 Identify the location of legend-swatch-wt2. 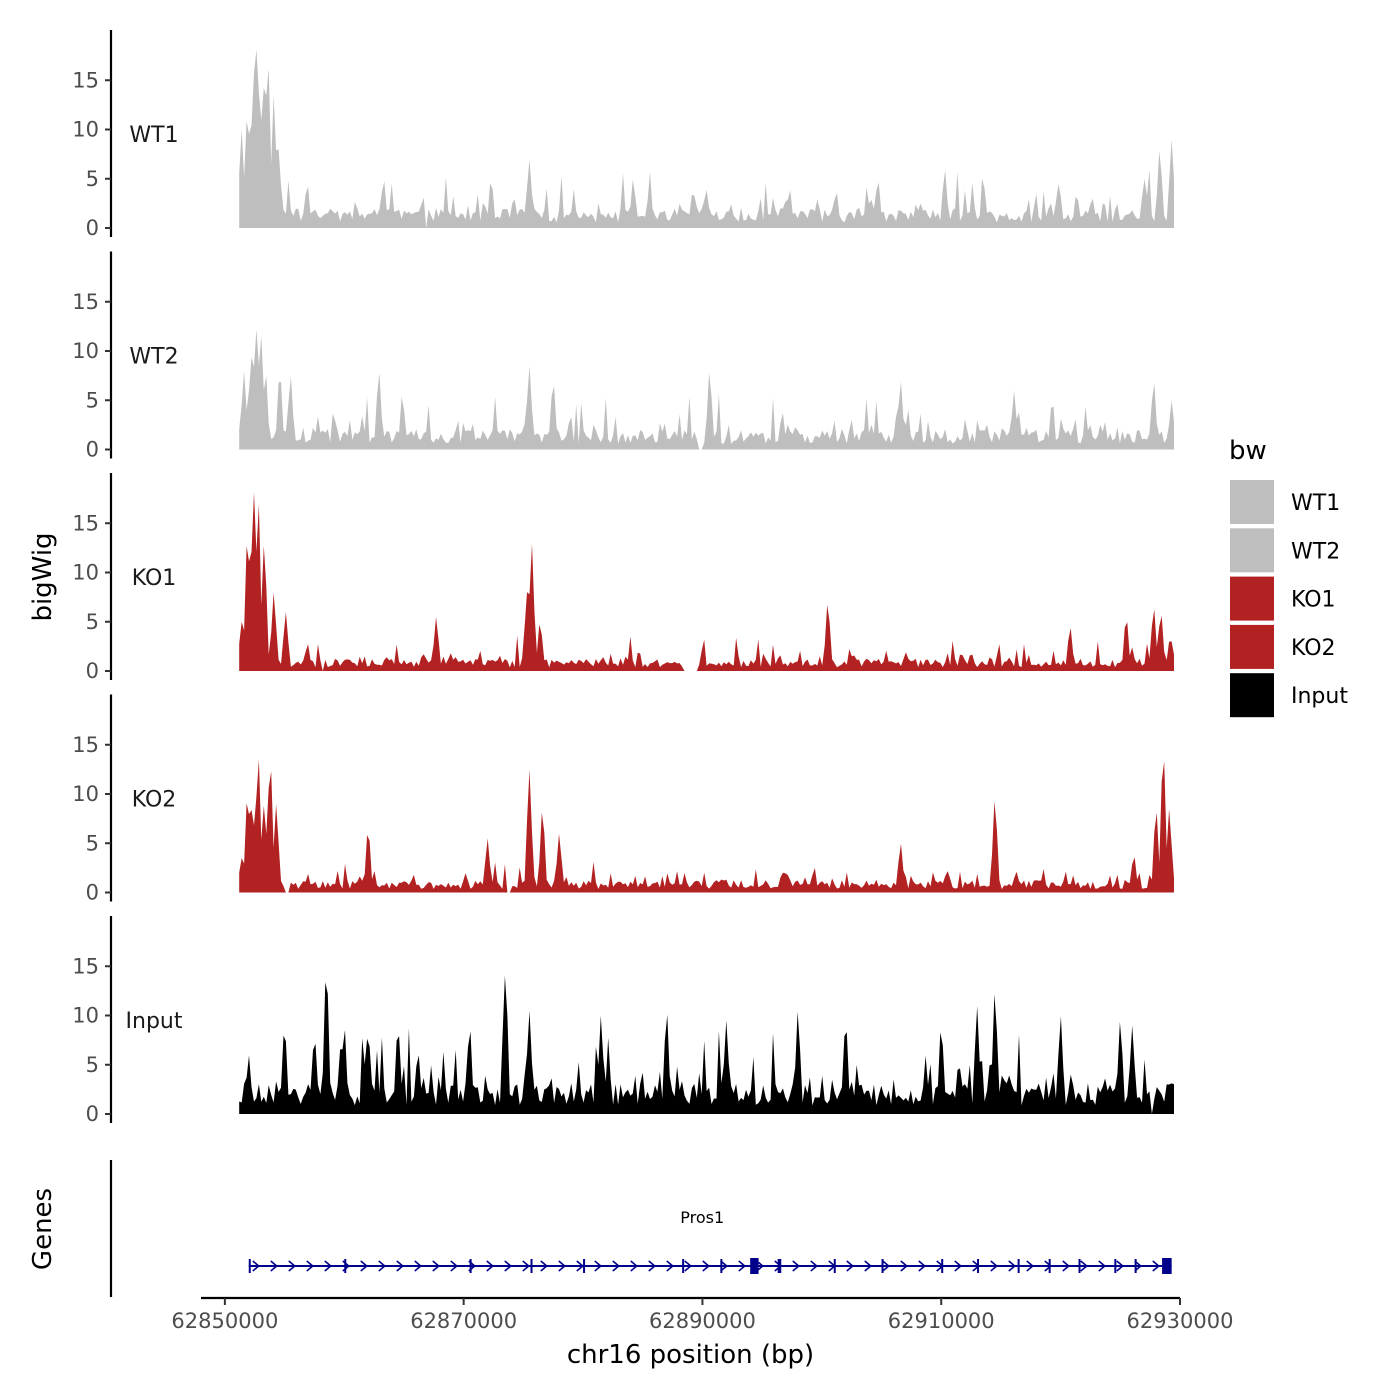
(1252, 550).